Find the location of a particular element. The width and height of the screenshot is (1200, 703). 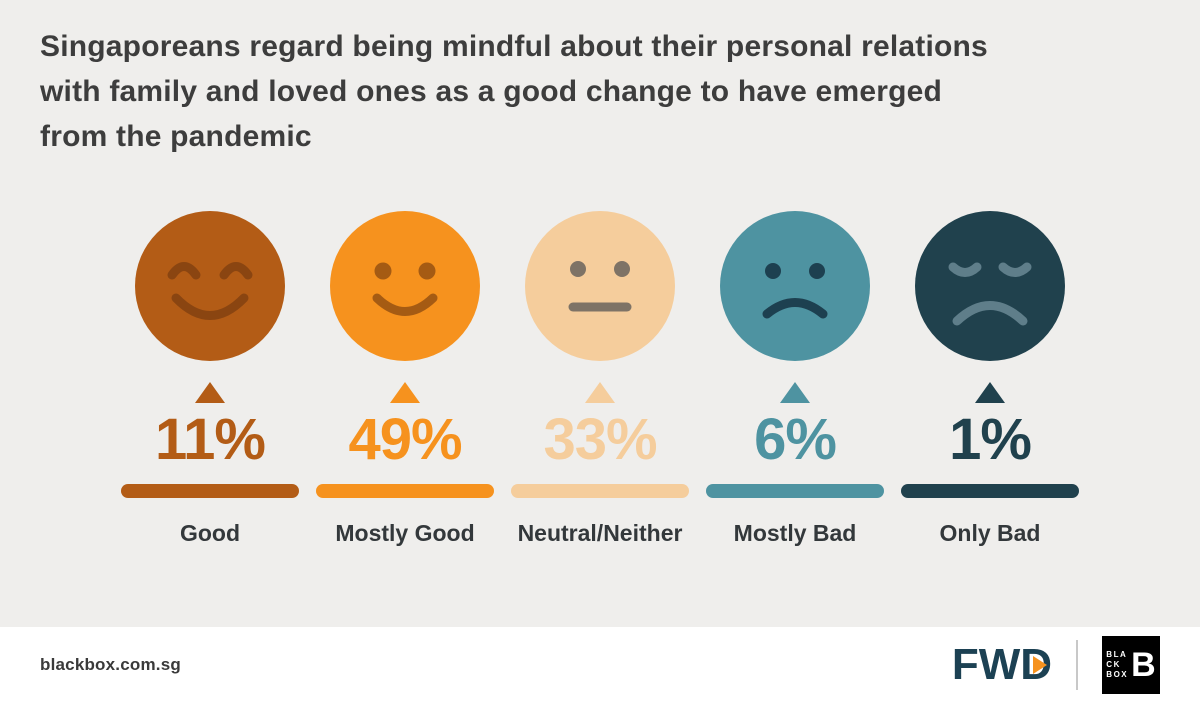

category-label: Mostly Bad is located at coordinates (795, 532).